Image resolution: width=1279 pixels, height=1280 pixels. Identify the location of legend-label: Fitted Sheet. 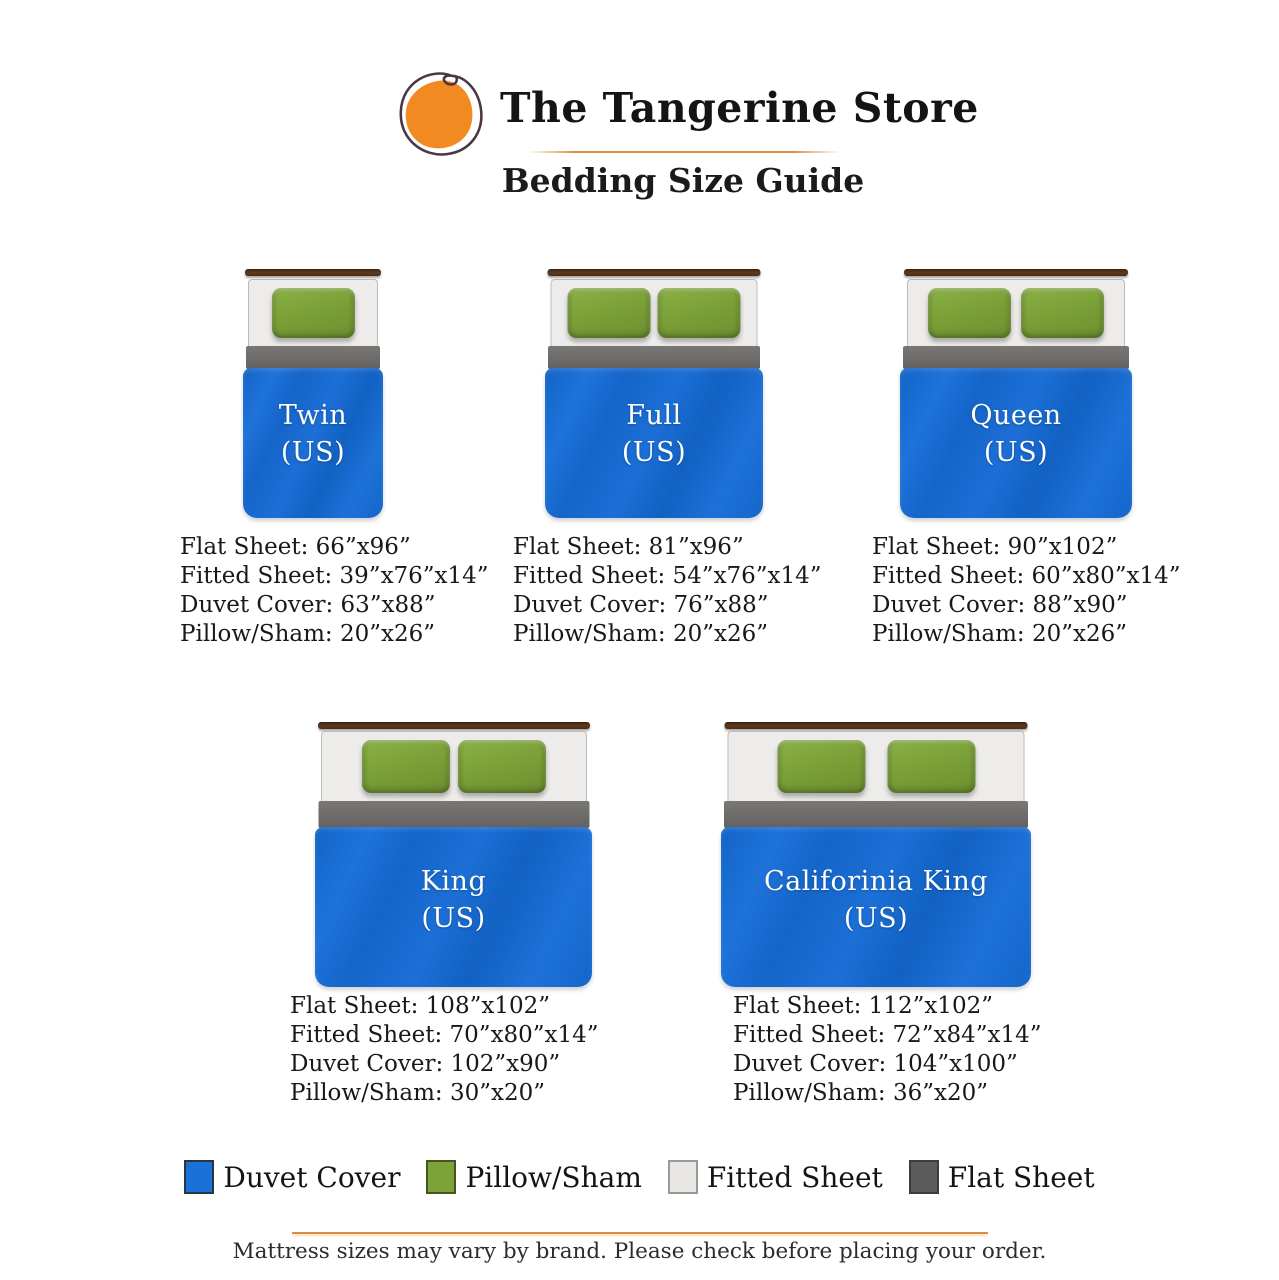
(794, 1177).